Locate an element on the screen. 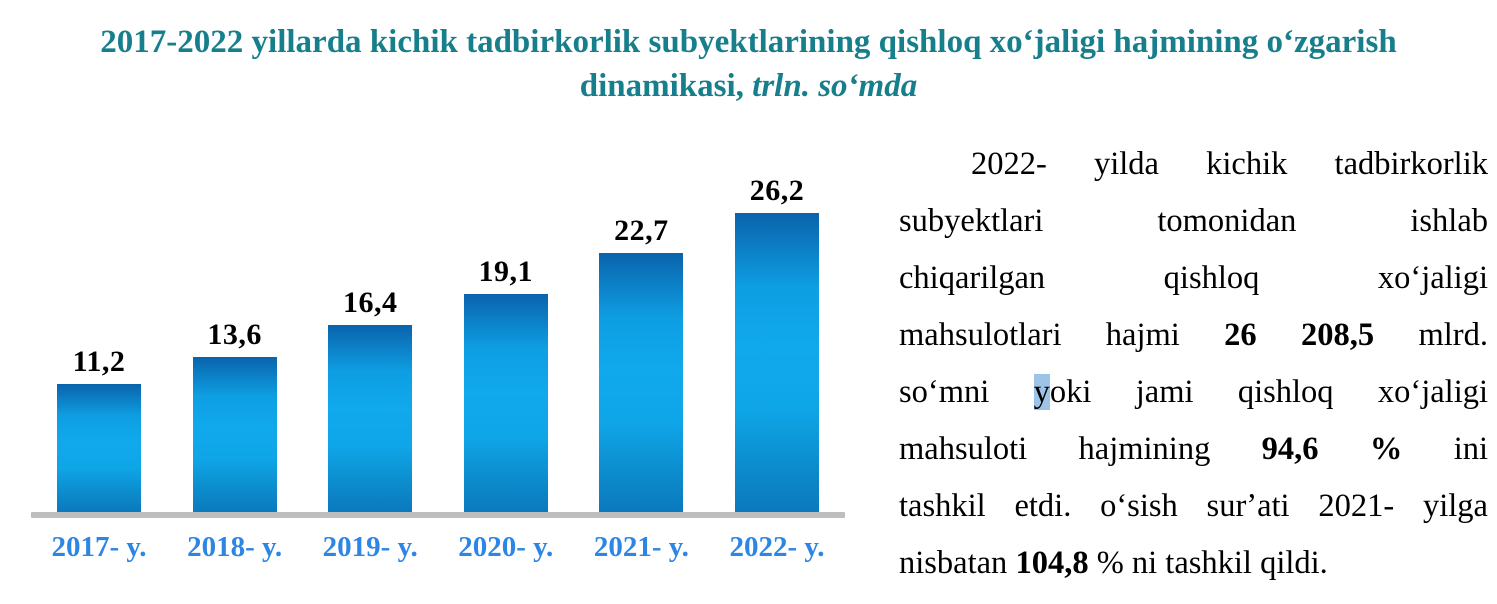 This screenshot has width=1497, height=604. bar-column: 16,4 is located at coordinates (370, 399).